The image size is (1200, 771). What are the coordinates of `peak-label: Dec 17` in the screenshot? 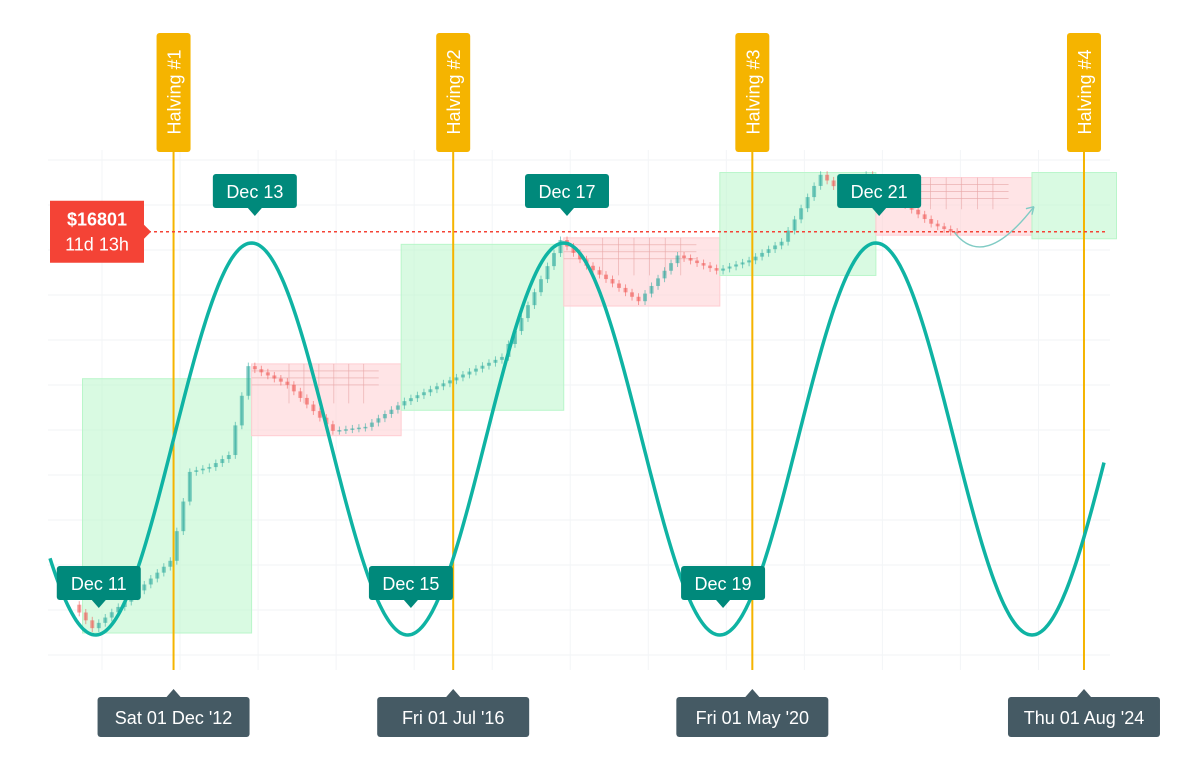 It's located at (566, 192).